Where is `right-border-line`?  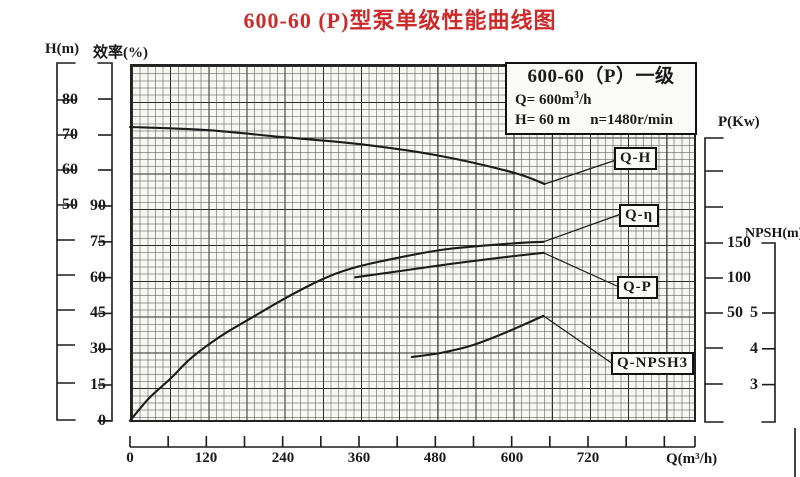
right-border-line is located at coordinates (795, 452).